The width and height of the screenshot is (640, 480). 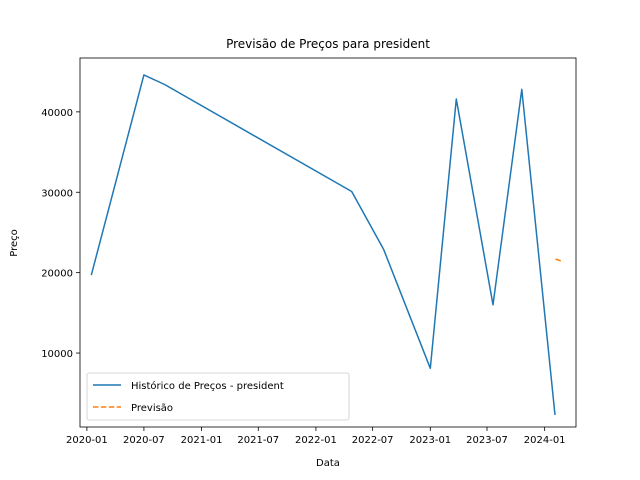 I want to click on legend-label-historico: Histórico de Preços - president, so click(x=207, y=386).